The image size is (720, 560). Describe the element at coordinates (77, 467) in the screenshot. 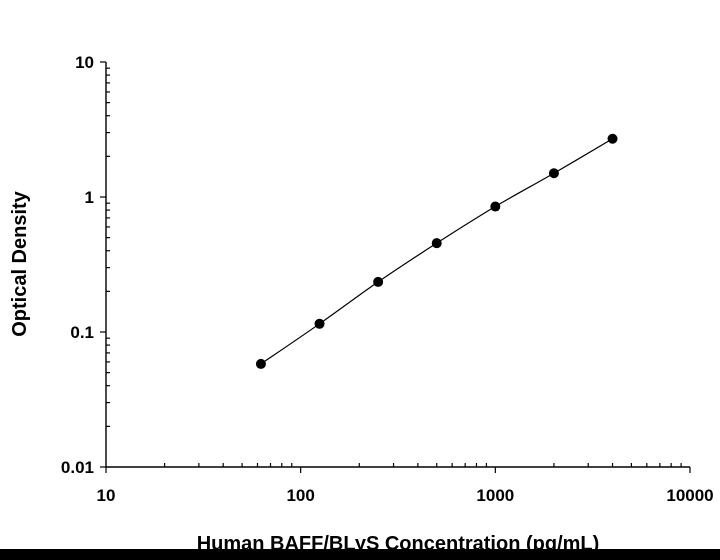

I see `y-tick-label: 0.01` at that location.